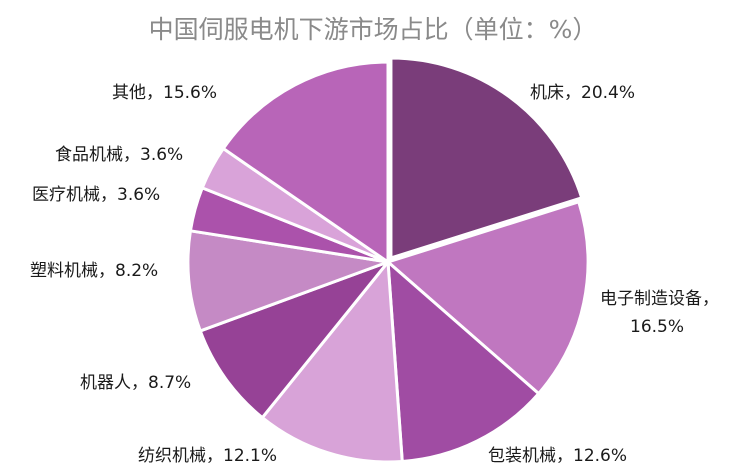 The width and height of the screenshot is (746, 472). I want to click on slice-label-6: 医疗机械，3.6%, so click(96, 195).